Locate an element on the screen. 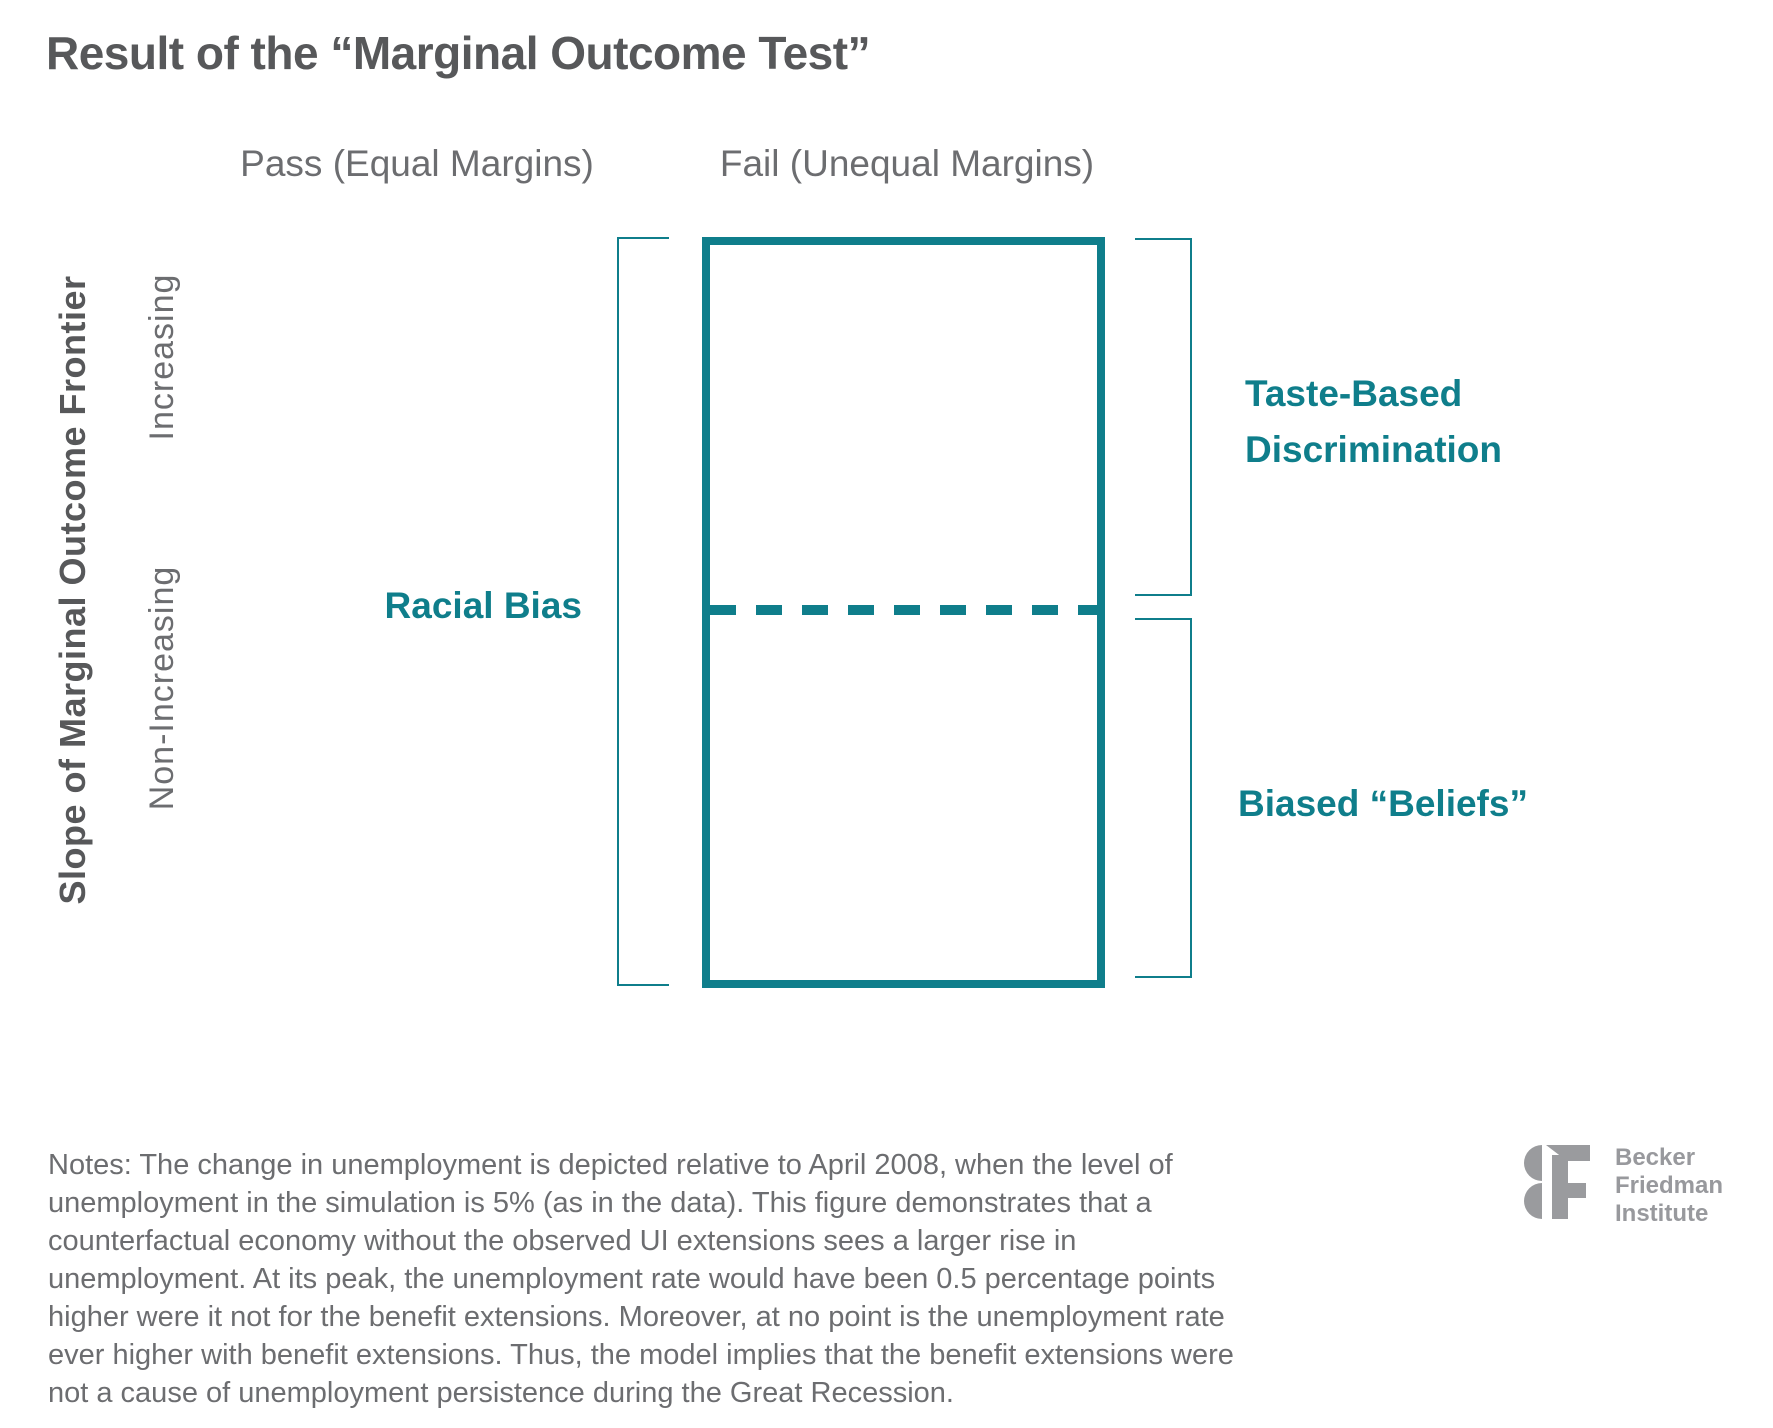 The width and height of the screenshot is (1773, 1428). column-header-fail: Fail (Unequal Margins) is located at coordinates (907, 163).